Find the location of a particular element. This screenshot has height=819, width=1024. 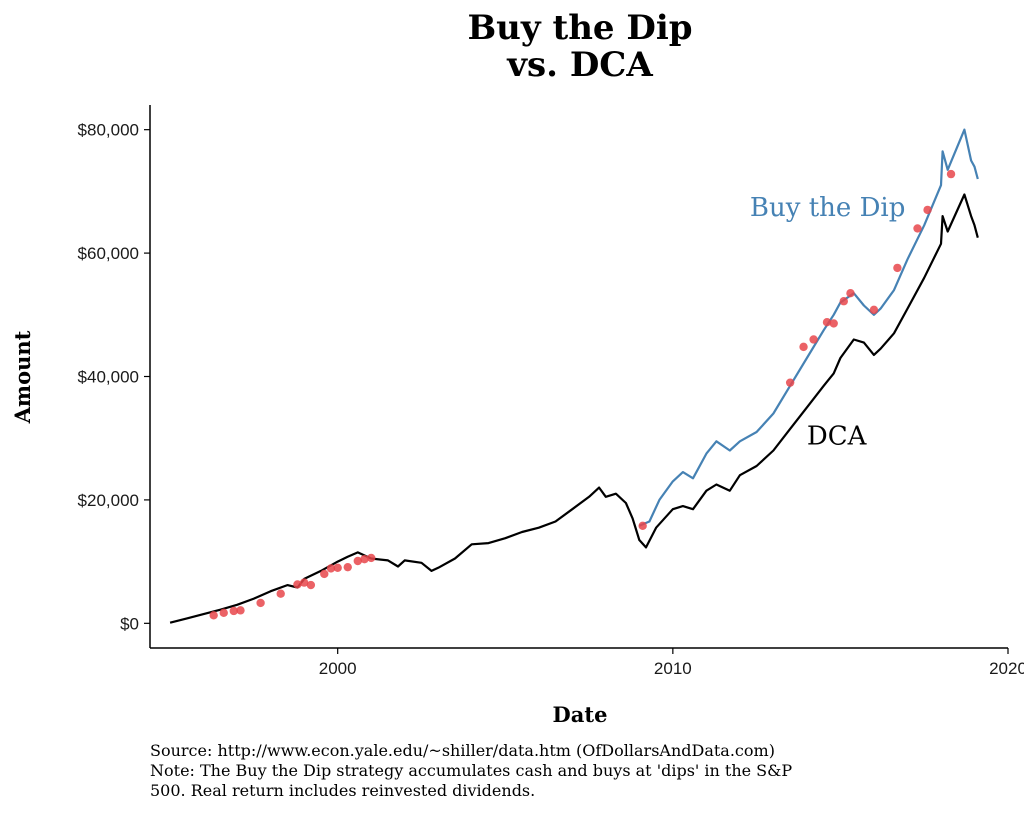

y-tick-label: $20,000 is located at coordinates (108, 500).